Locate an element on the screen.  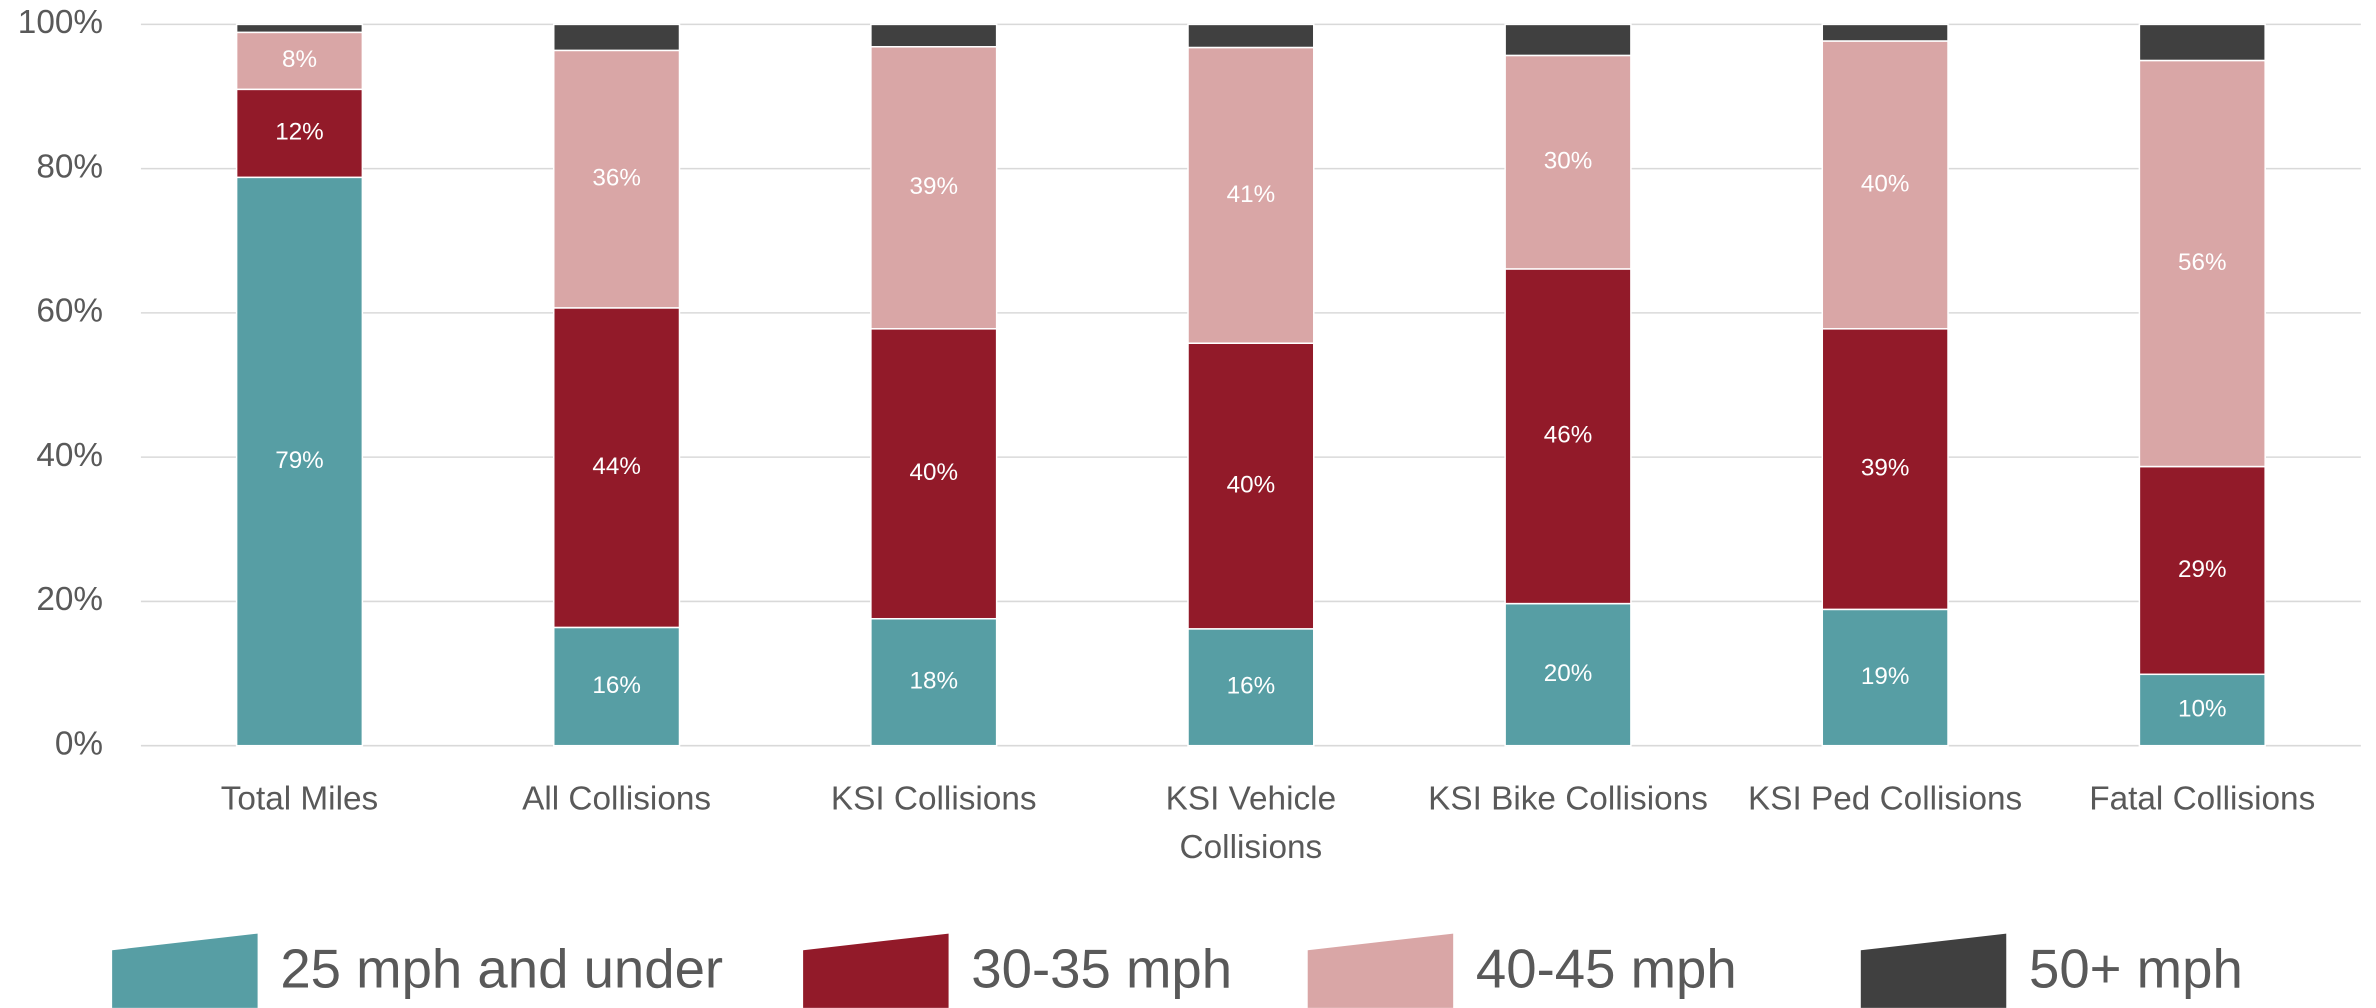
x-tick-label: Fatal Collisions is located at coordinates (2202, 798).